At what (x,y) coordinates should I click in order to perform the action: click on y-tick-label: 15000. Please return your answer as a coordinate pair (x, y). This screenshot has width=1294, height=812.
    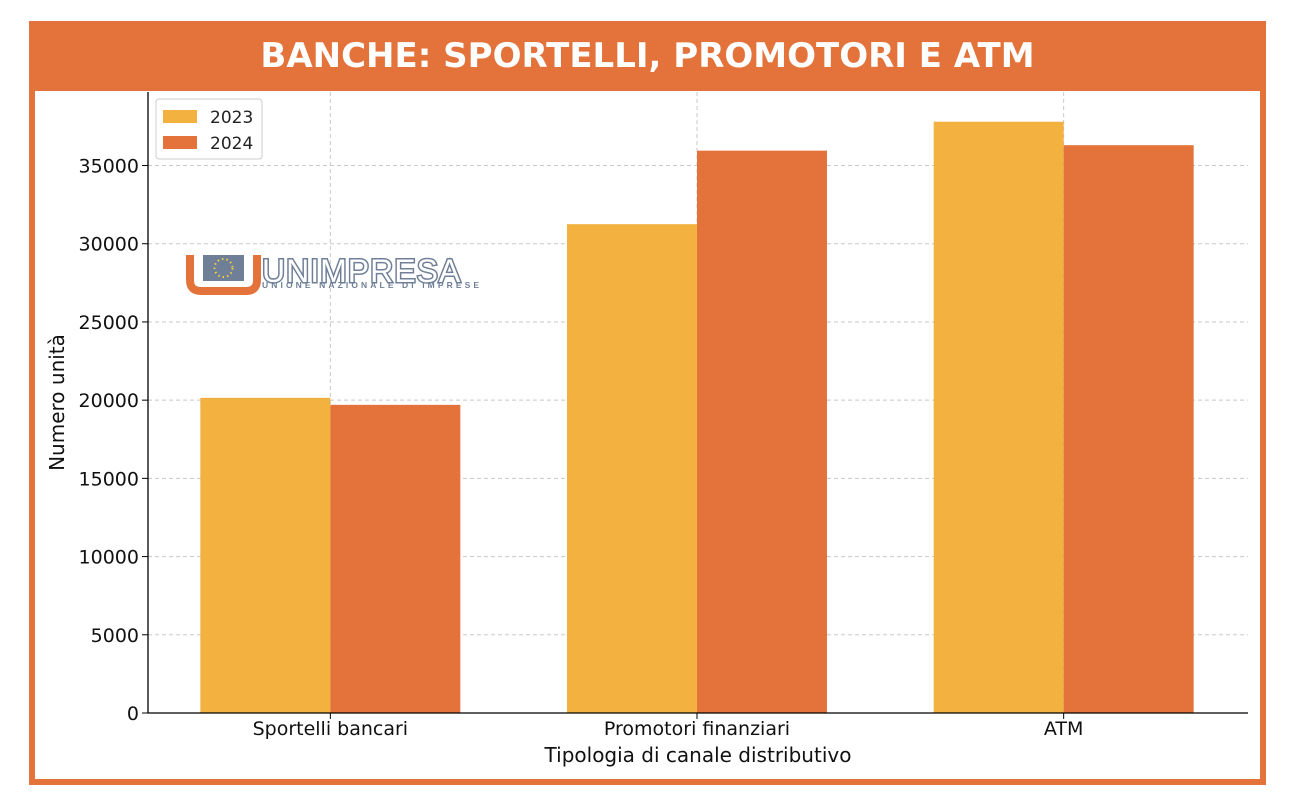
    Looking at the image, I should click on (109, 479).